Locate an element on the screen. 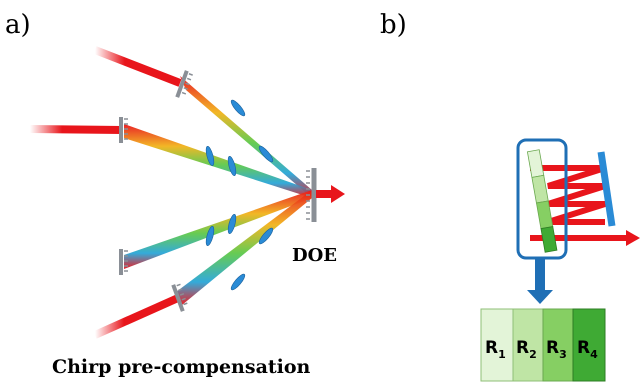 This screenshot has height=385, width=641. output-arrowhead is located at coordinates (338, 194).